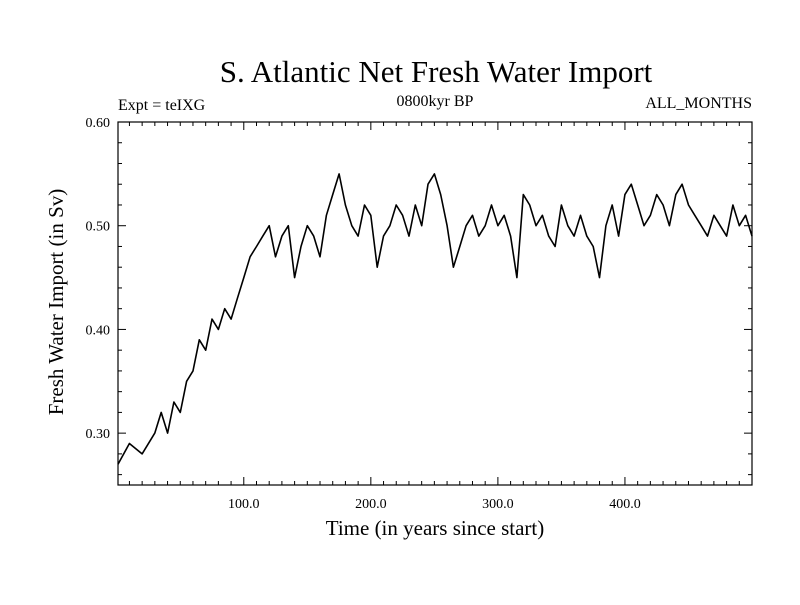 The image size is (800, 605). What do you see at coordinates (498, 504) in the screenshot?
I see `x-tick-label: 300.0` at bounding box center [498, 504].